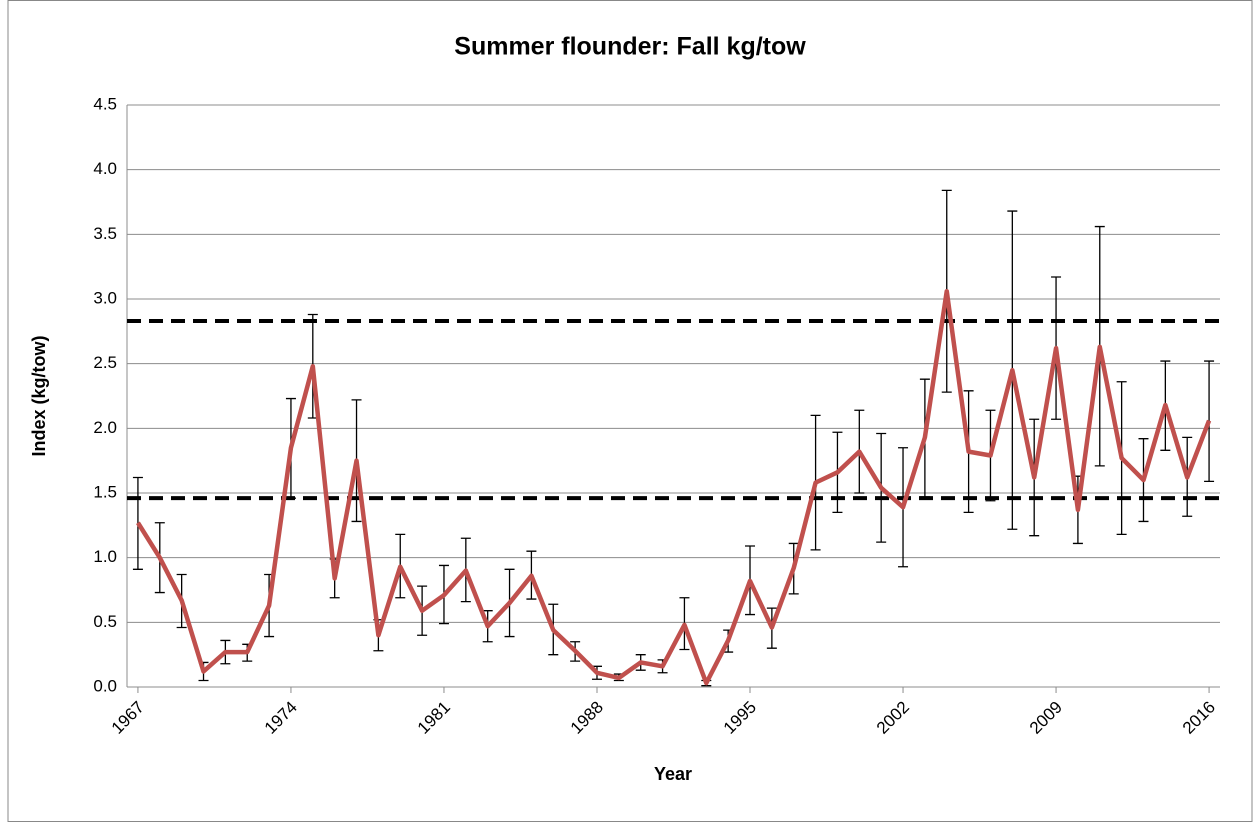 The width and height of the screenshot is (1253, 827). What do you see at coordinates (105, 427) in the screenshot?
I see `y-tick-label: 2.0` at bounding box center [105, 427].